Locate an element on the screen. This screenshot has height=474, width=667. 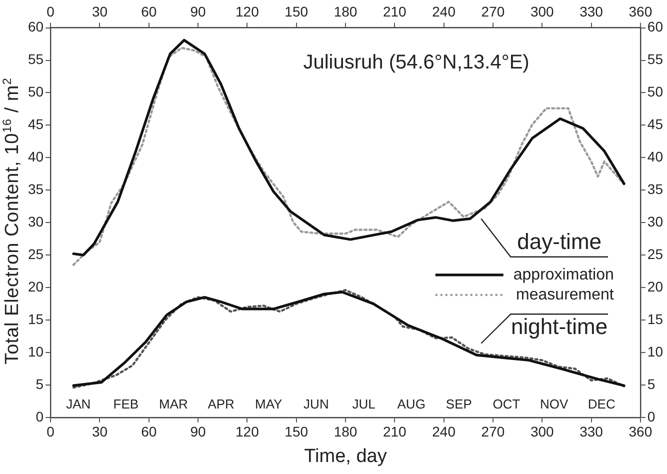
annotation: night-time is located at coordinates (559, 327).